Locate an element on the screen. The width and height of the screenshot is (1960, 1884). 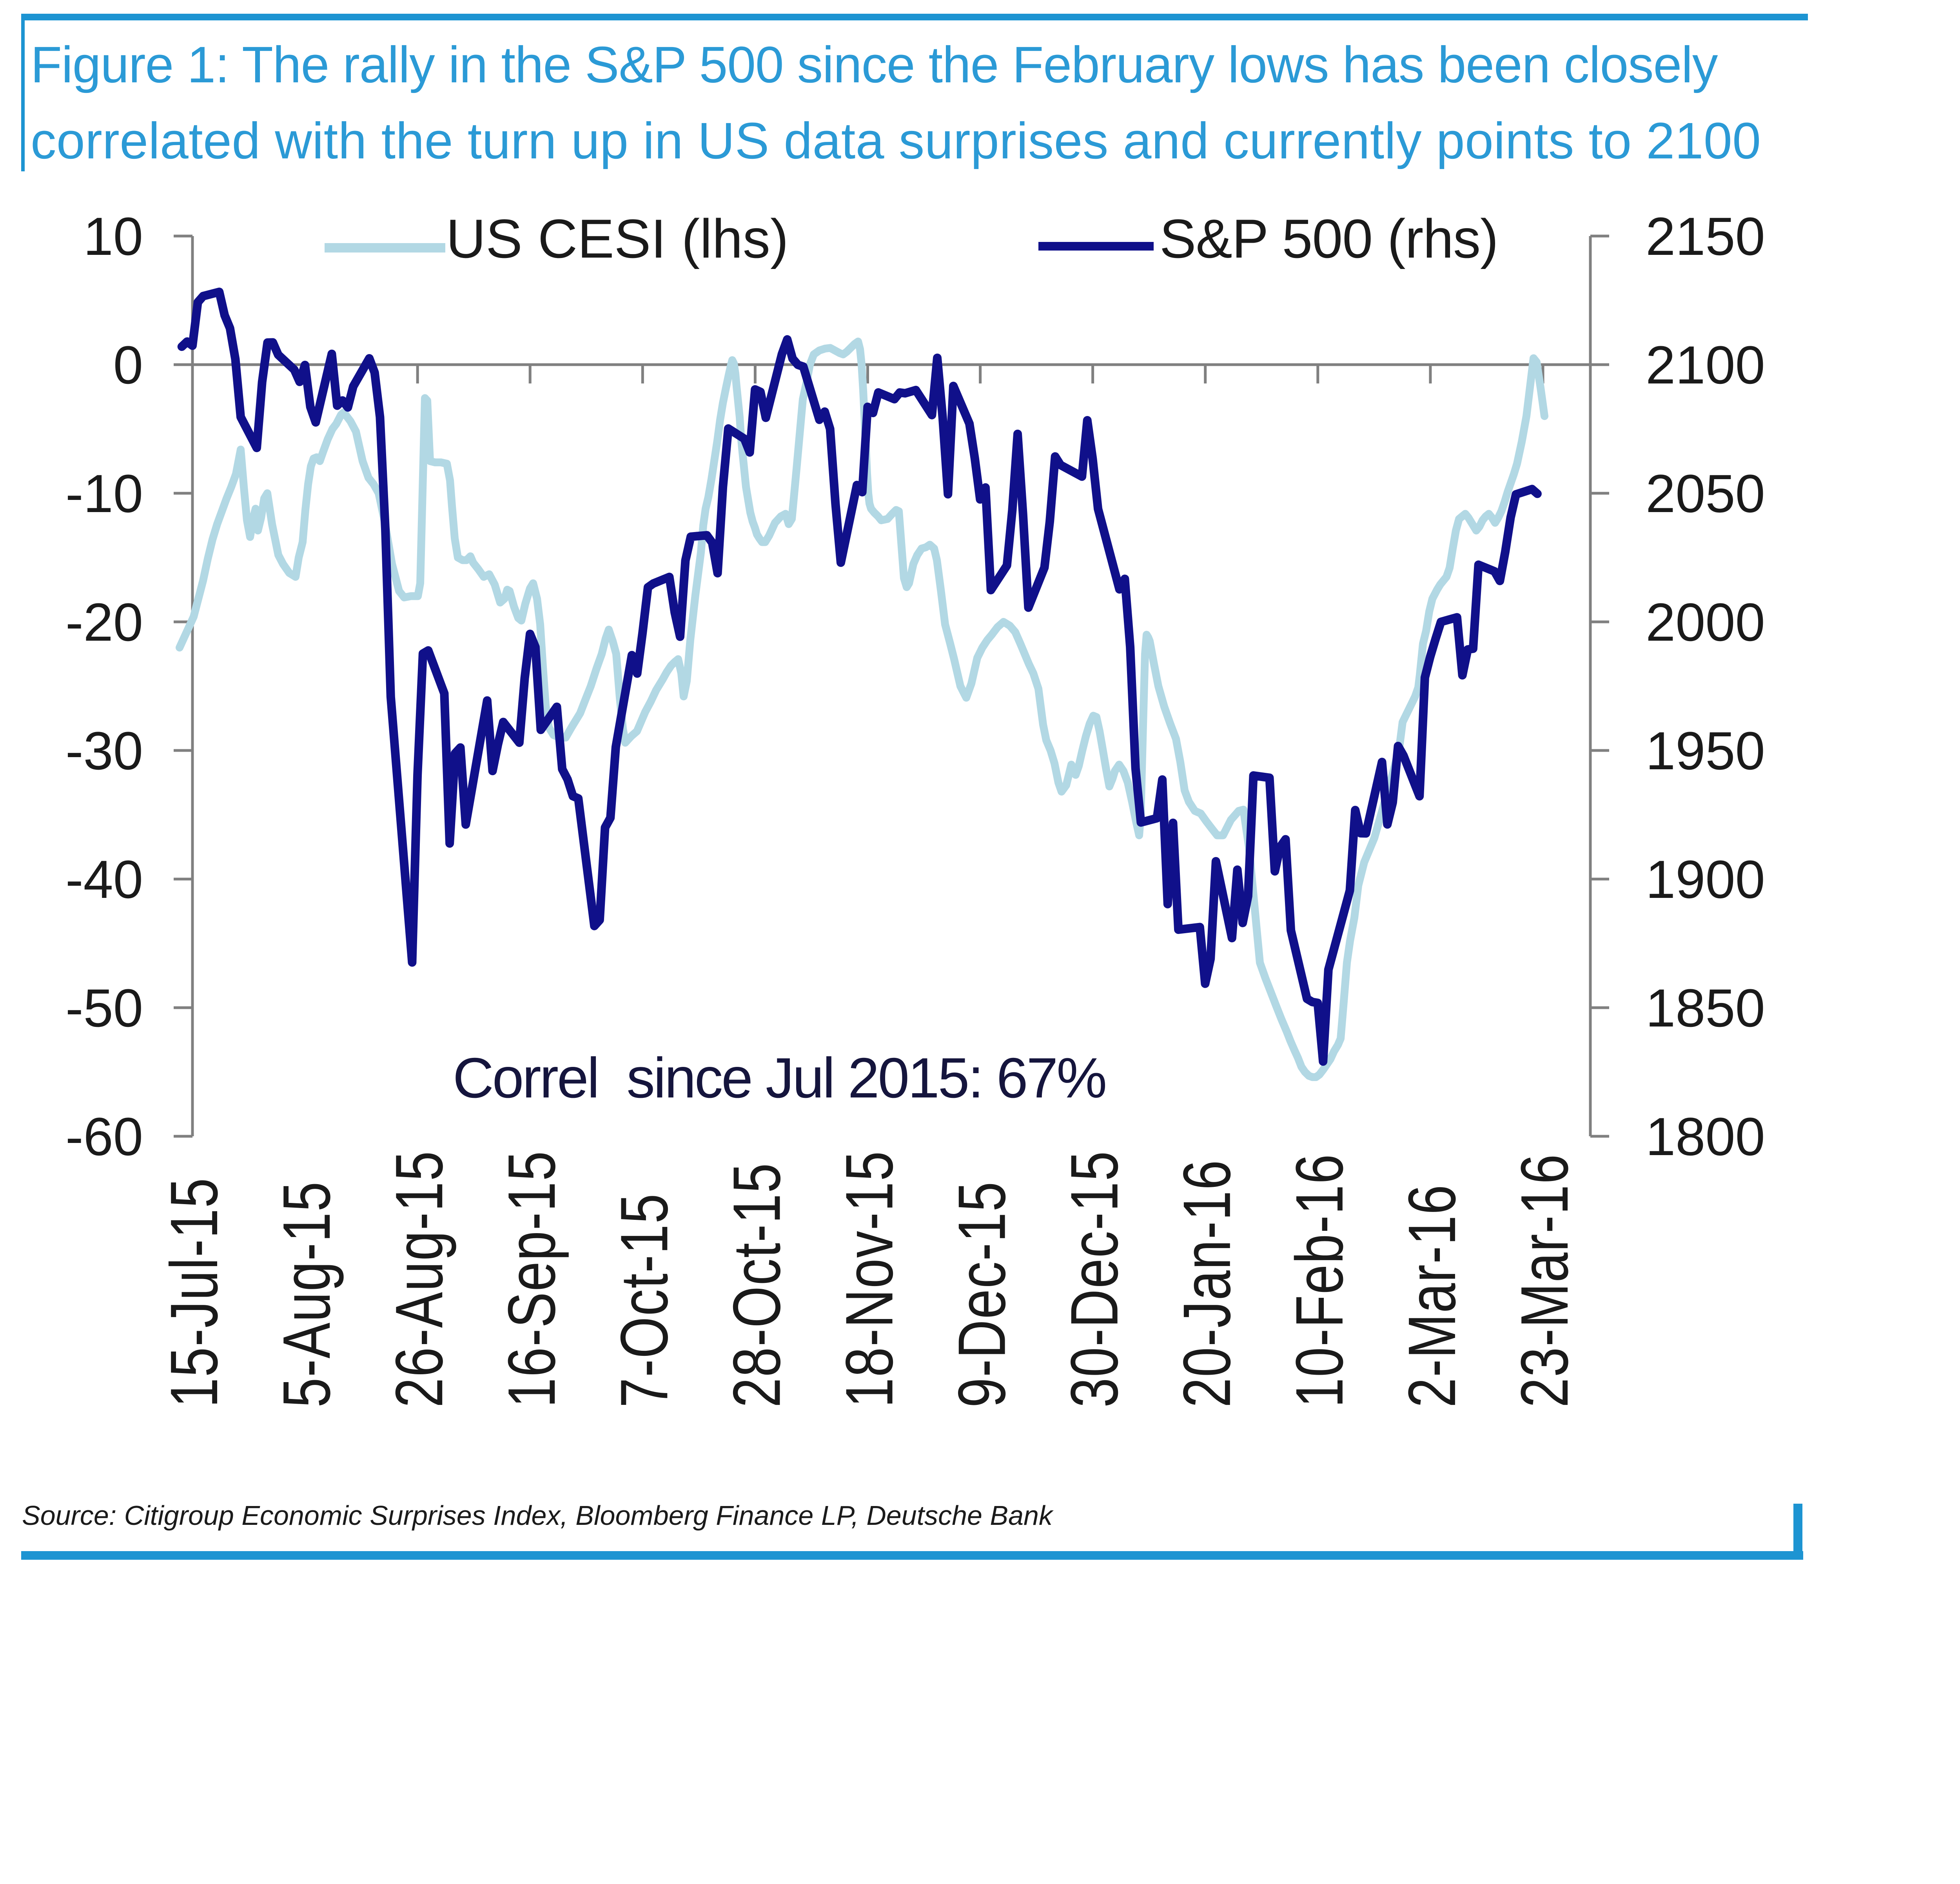
svg-text: 1900 is located at coordinates (1706, 880).